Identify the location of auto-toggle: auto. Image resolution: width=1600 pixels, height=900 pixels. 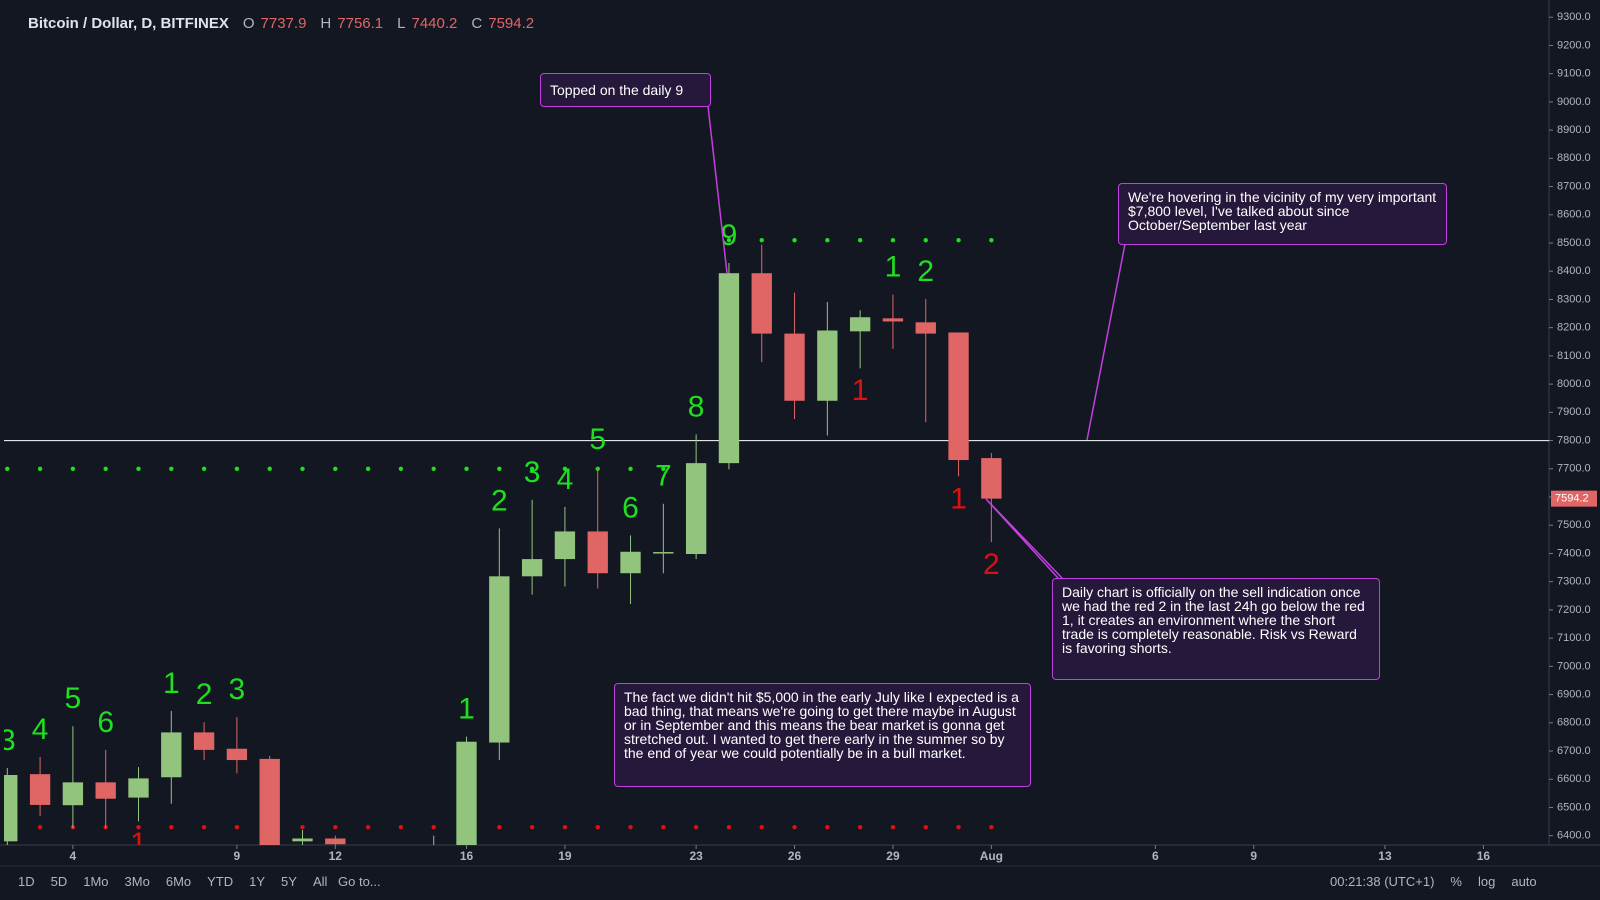
(1524, 881).